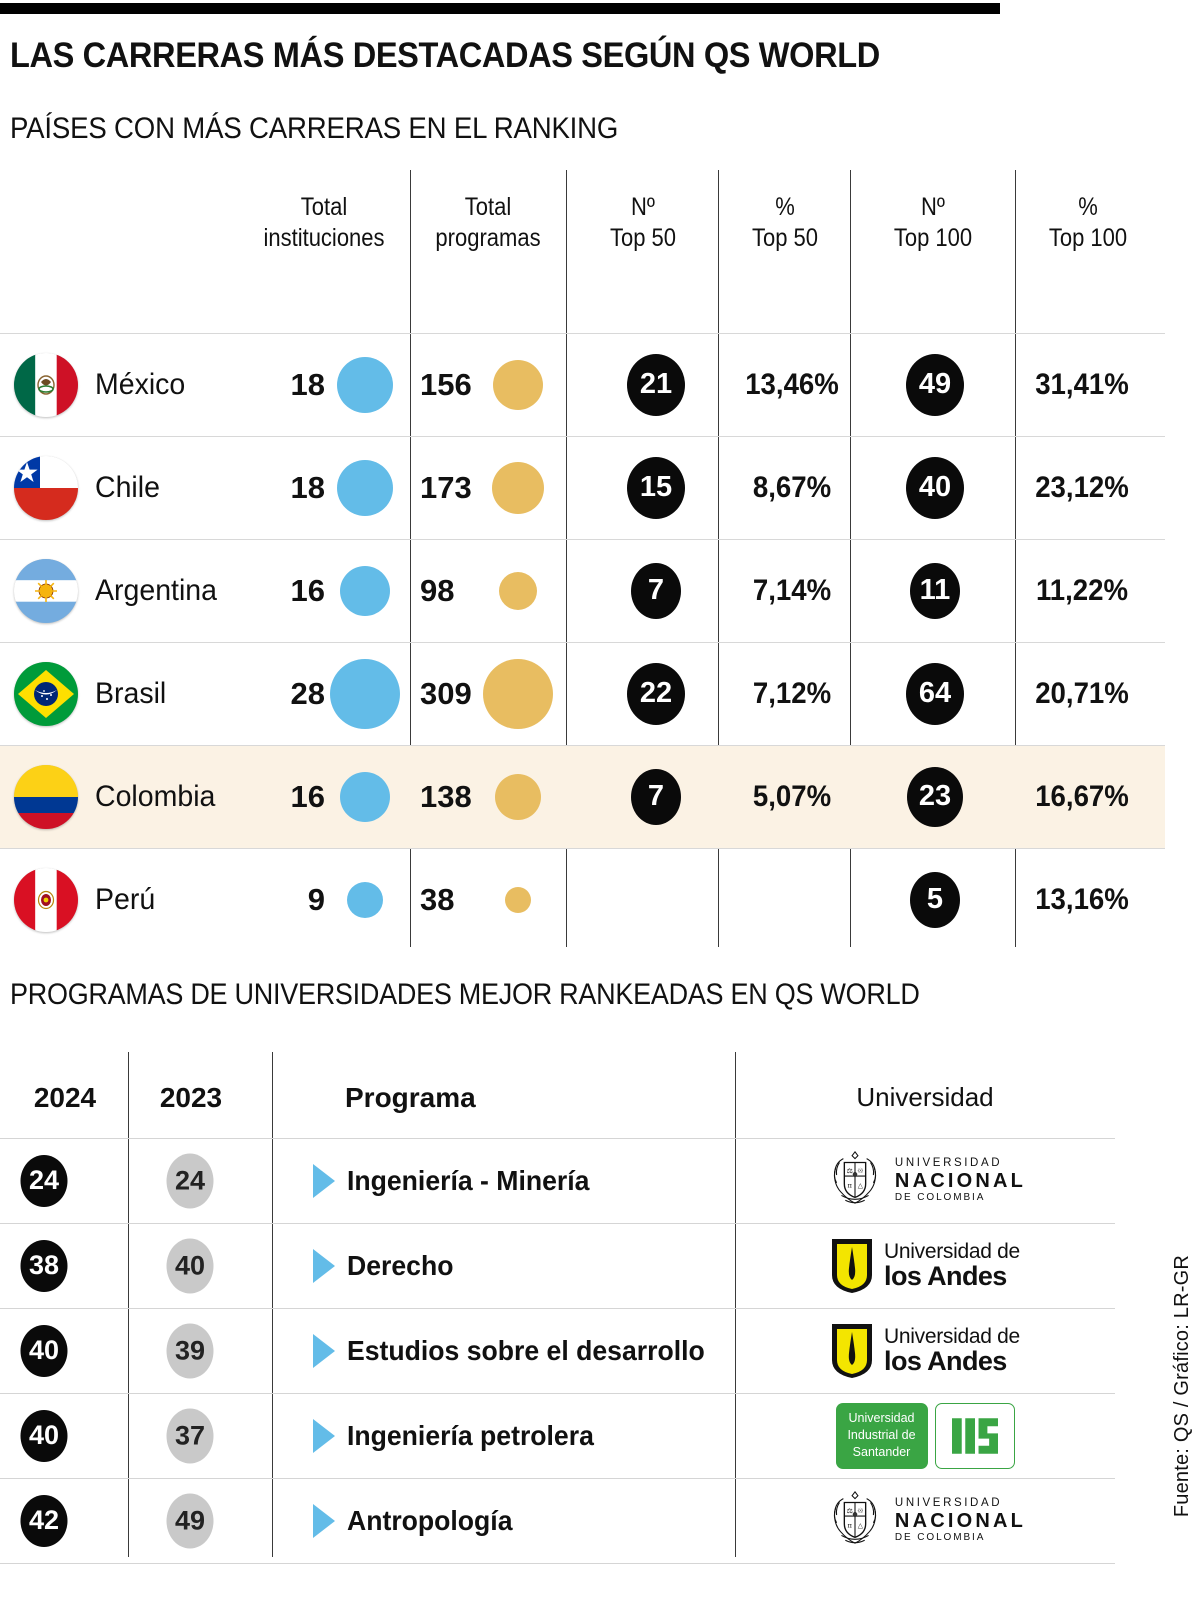 The height and width of the screenshot is (1619, 1200). I want to click on column-header-line1: Nº, so click(933, 207).